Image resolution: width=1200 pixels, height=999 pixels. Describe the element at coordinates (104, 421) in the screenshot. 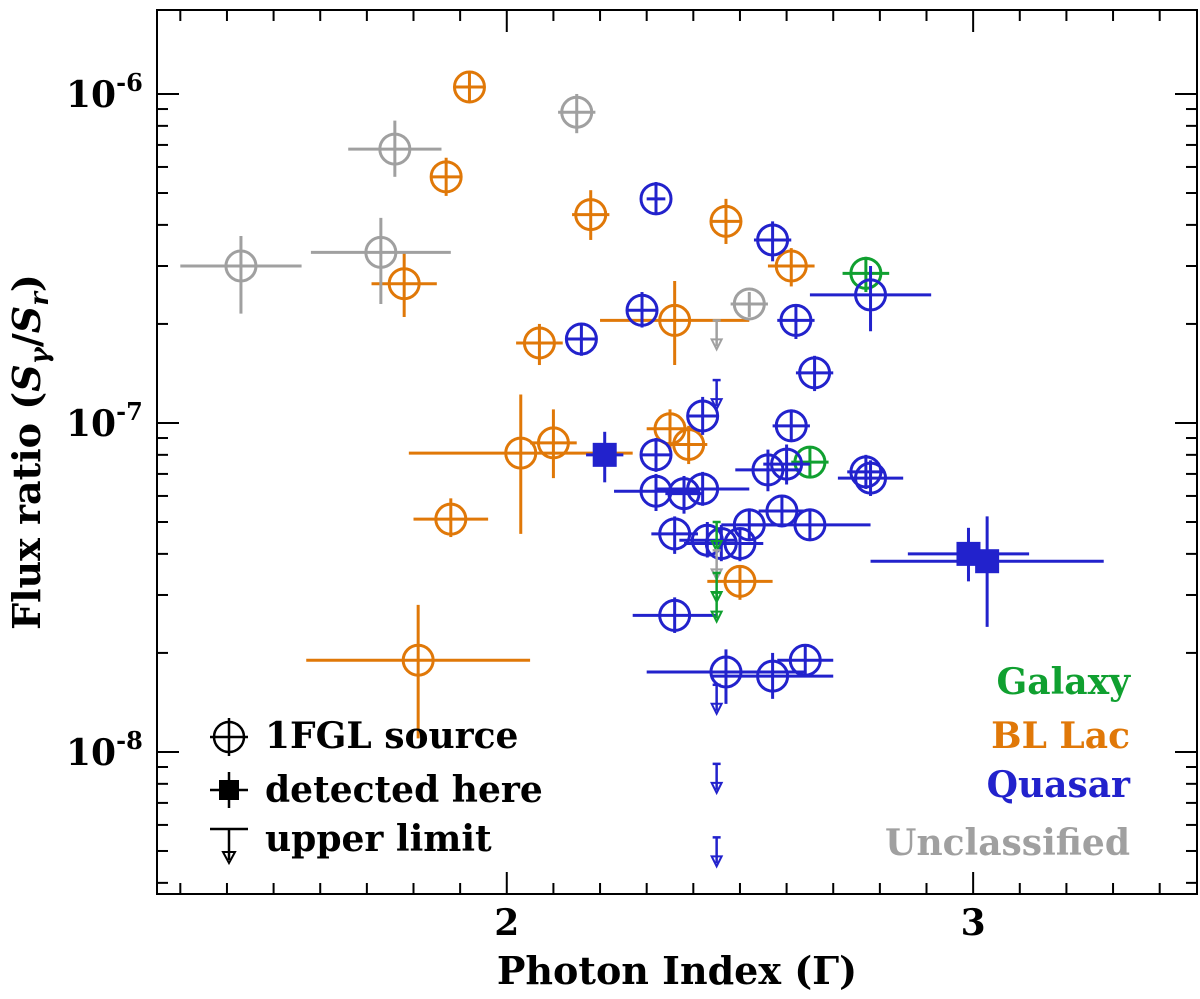

I see `y-tick-label: 10⁻⁷` at that location.